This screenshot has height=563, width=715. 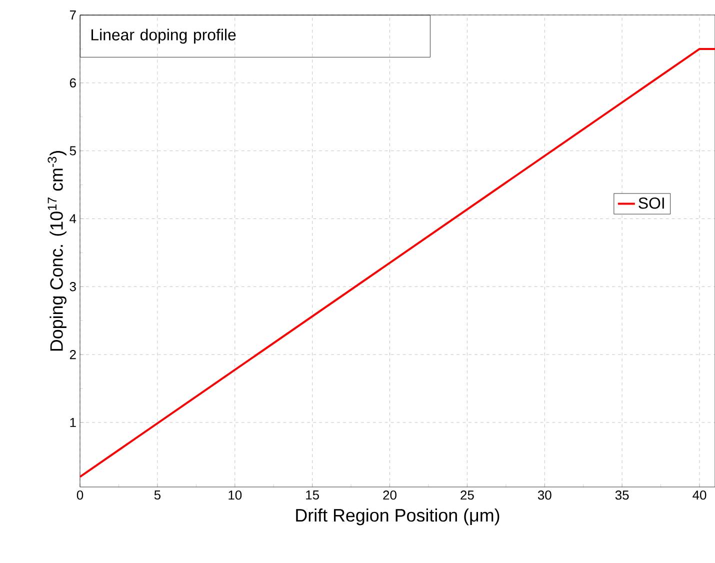 I want to click on annotation: Linear doping profile, so click(x=164, y=36).